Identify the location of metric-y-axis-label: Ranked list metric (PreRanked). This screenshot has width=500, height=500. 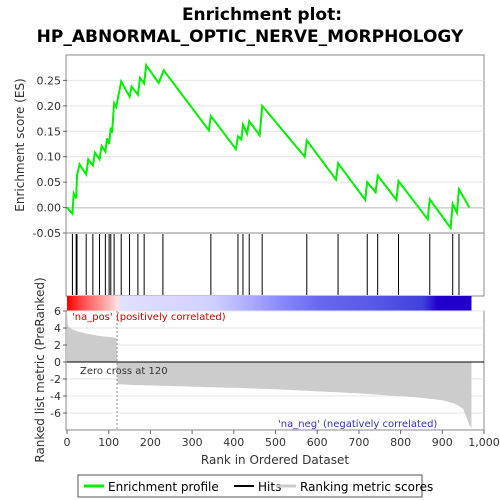
(40, 369).